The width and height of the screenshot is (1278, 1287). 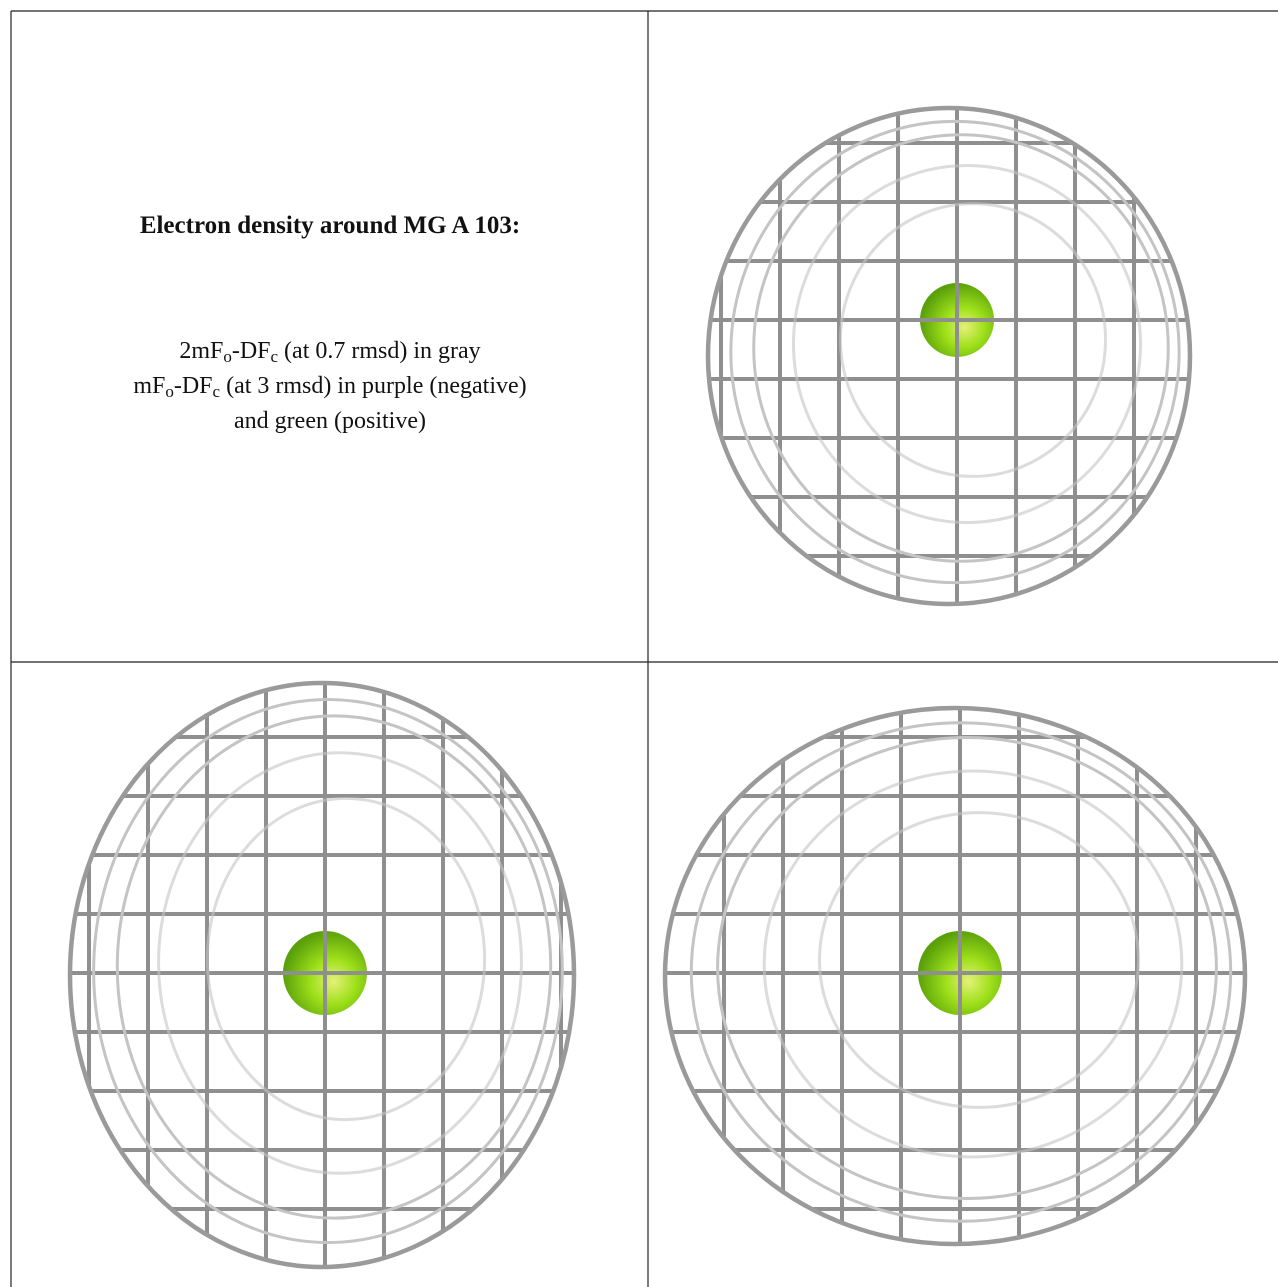 I want to click on description-line: 2mFo-DFc (at 0.7 rmsd) in gray, so click(x=330, y=351).